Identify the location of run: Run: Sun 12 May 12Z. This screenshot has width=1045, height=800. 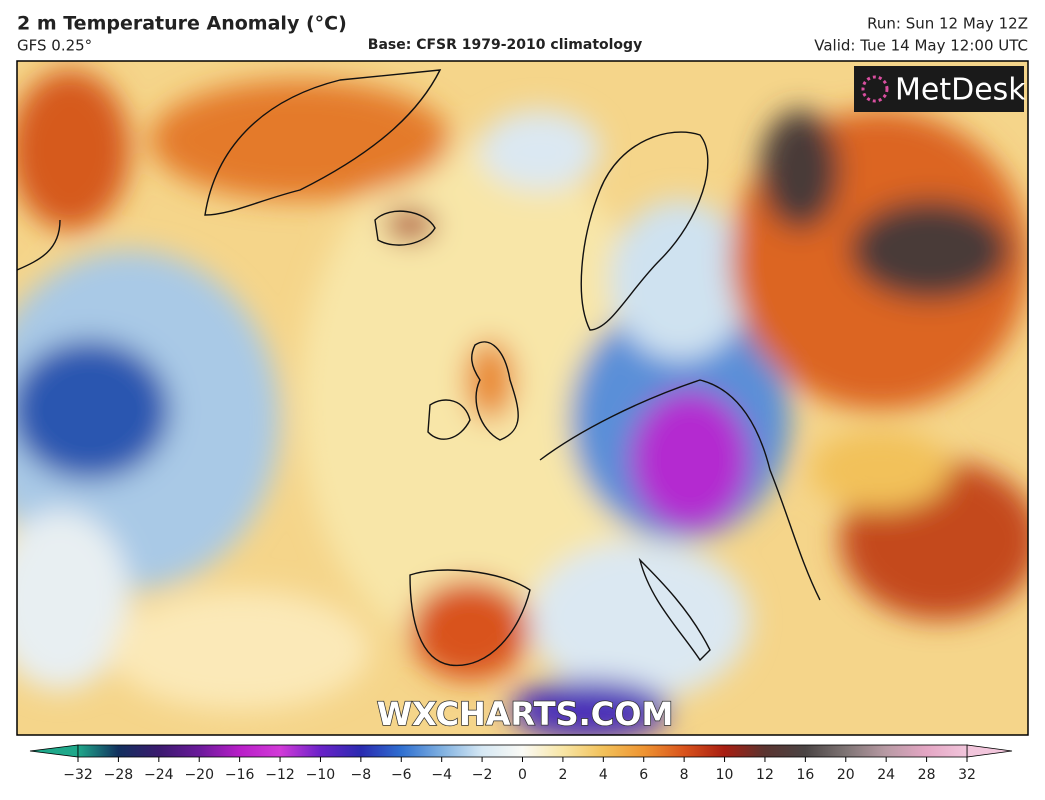
(947, 24).